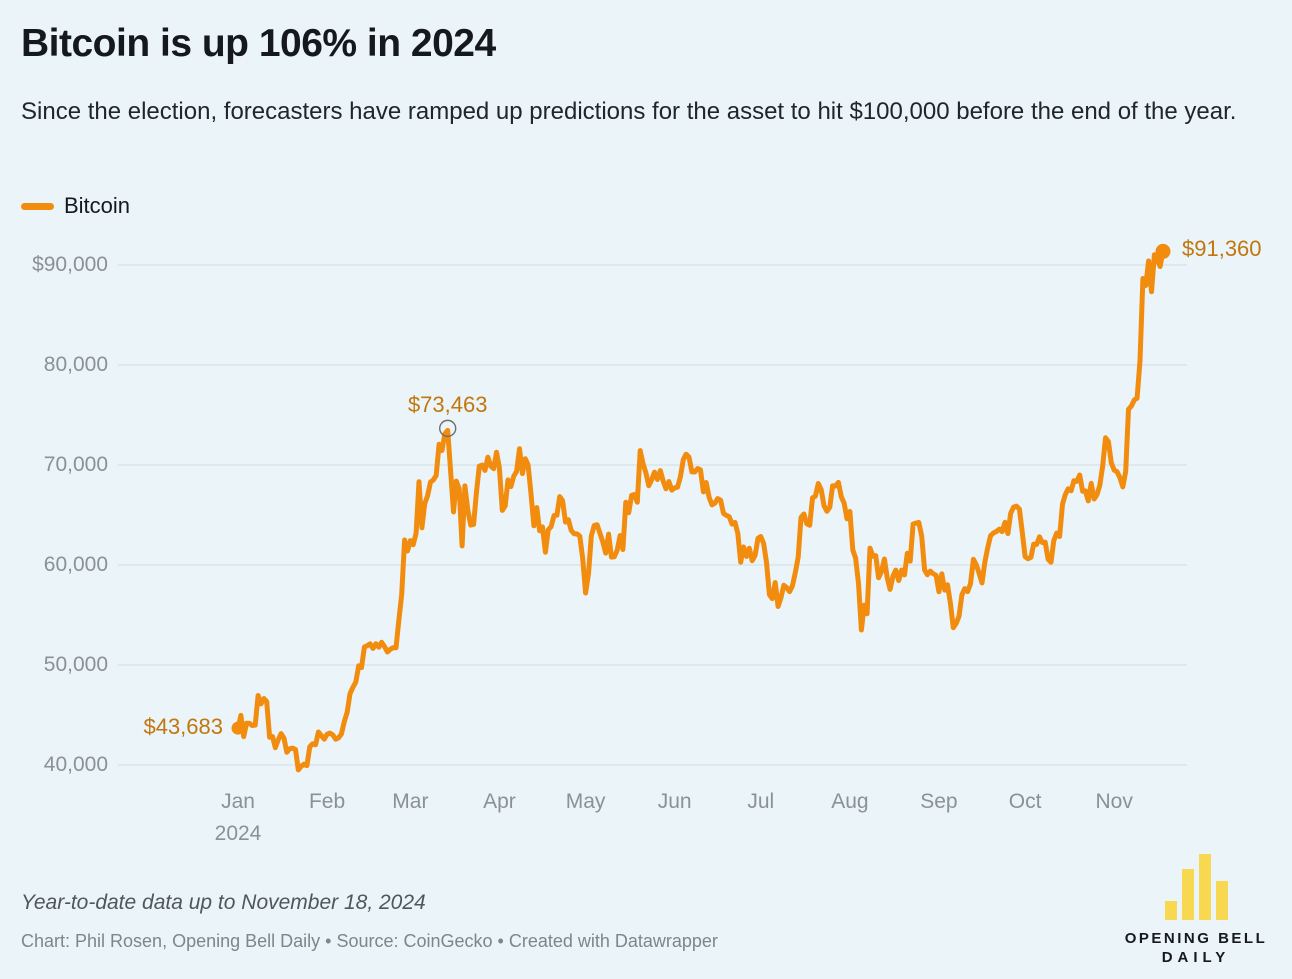 The width and height of the screenshot is (1292, 979). I want to click on x-axis-label: Nov, so click(1114, 801).